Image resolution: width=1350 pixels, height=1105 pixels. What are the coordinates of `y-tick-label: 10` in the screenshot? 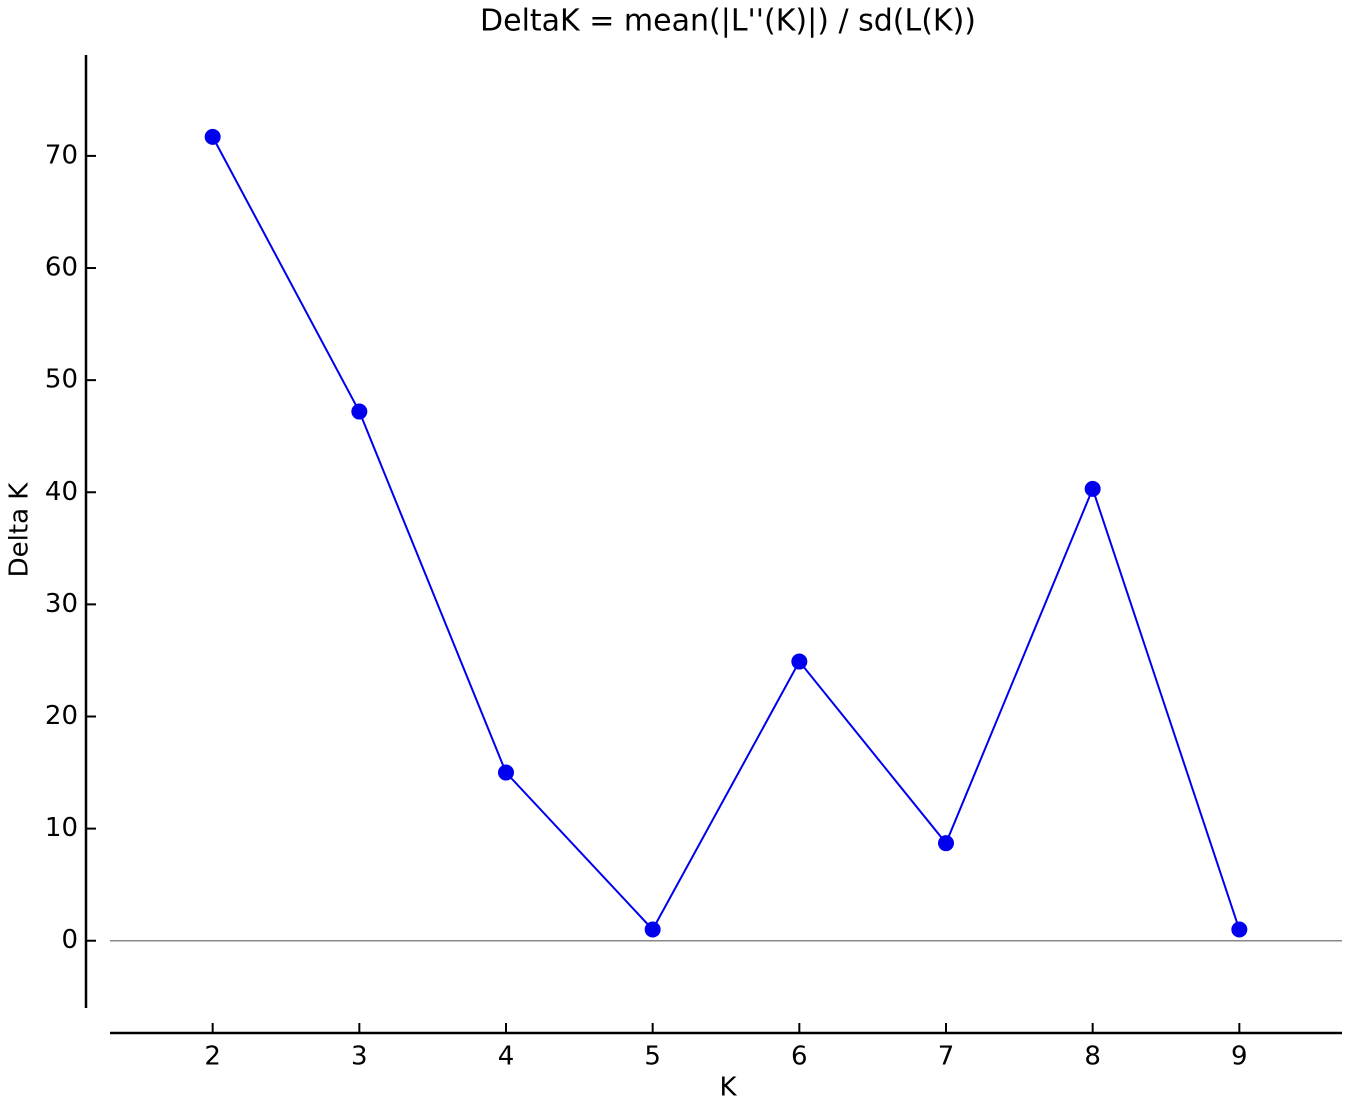 It's located at (61, 828).